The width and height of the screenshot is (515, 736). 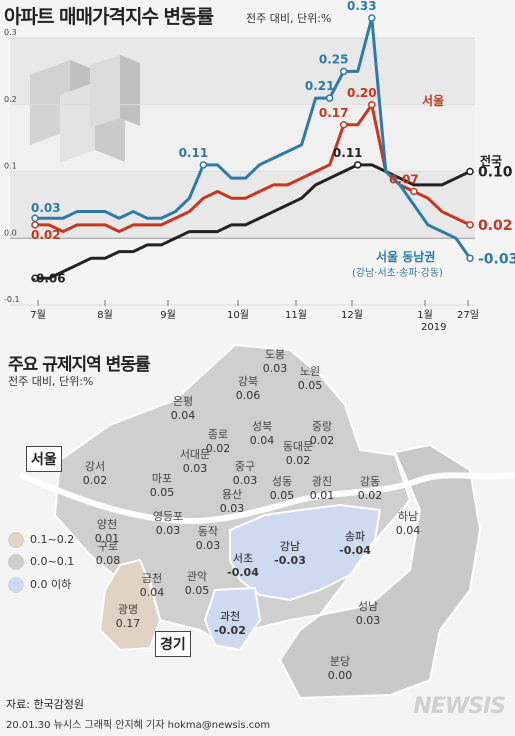 I want to click on district-name: 관악, so click(x=197, y=576).